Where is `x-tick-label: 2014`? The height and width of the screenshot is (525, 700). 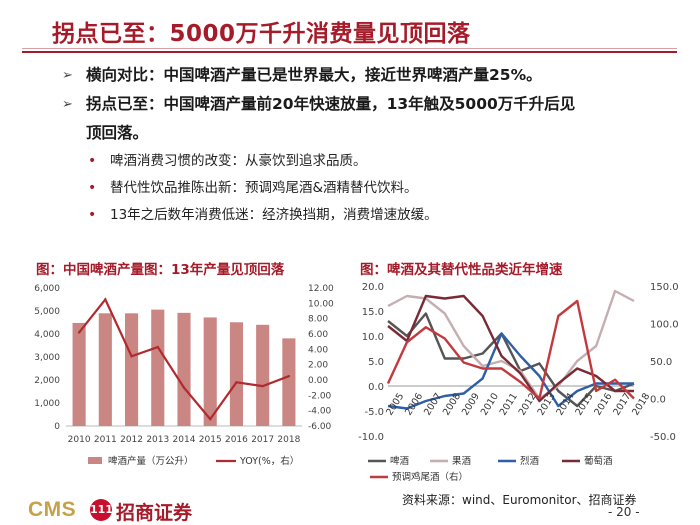
x-tick-label: 2014 is located at coordinates (184, 440).